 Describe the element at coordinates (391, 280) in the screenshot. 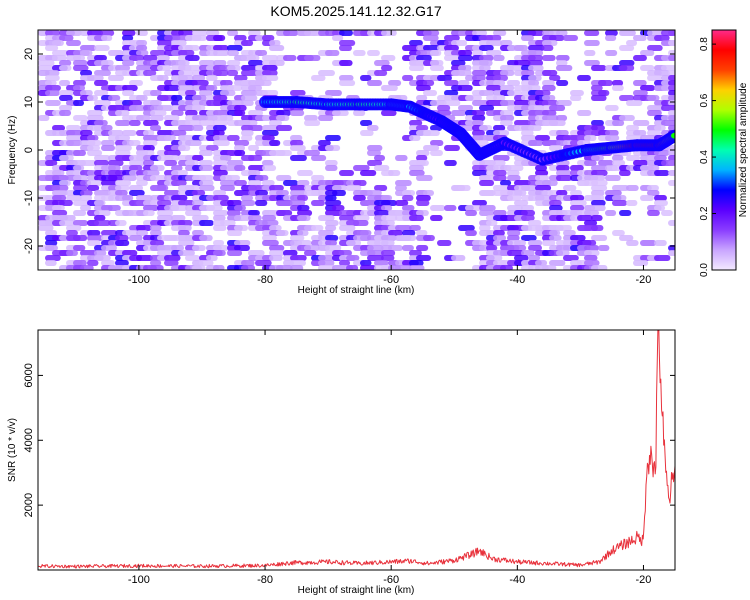

I see `spectrogram-x-tick-label: -60` at that location.